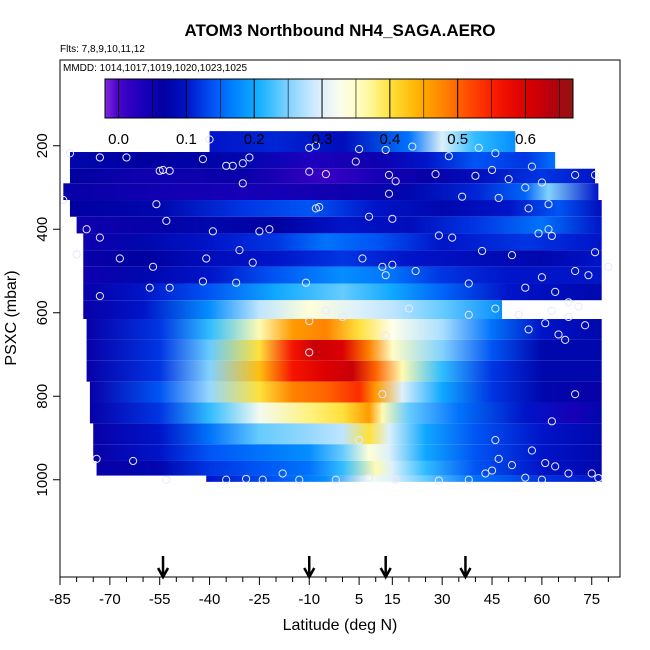  I want to click on x-tick-label: -55, so click(160, 599).